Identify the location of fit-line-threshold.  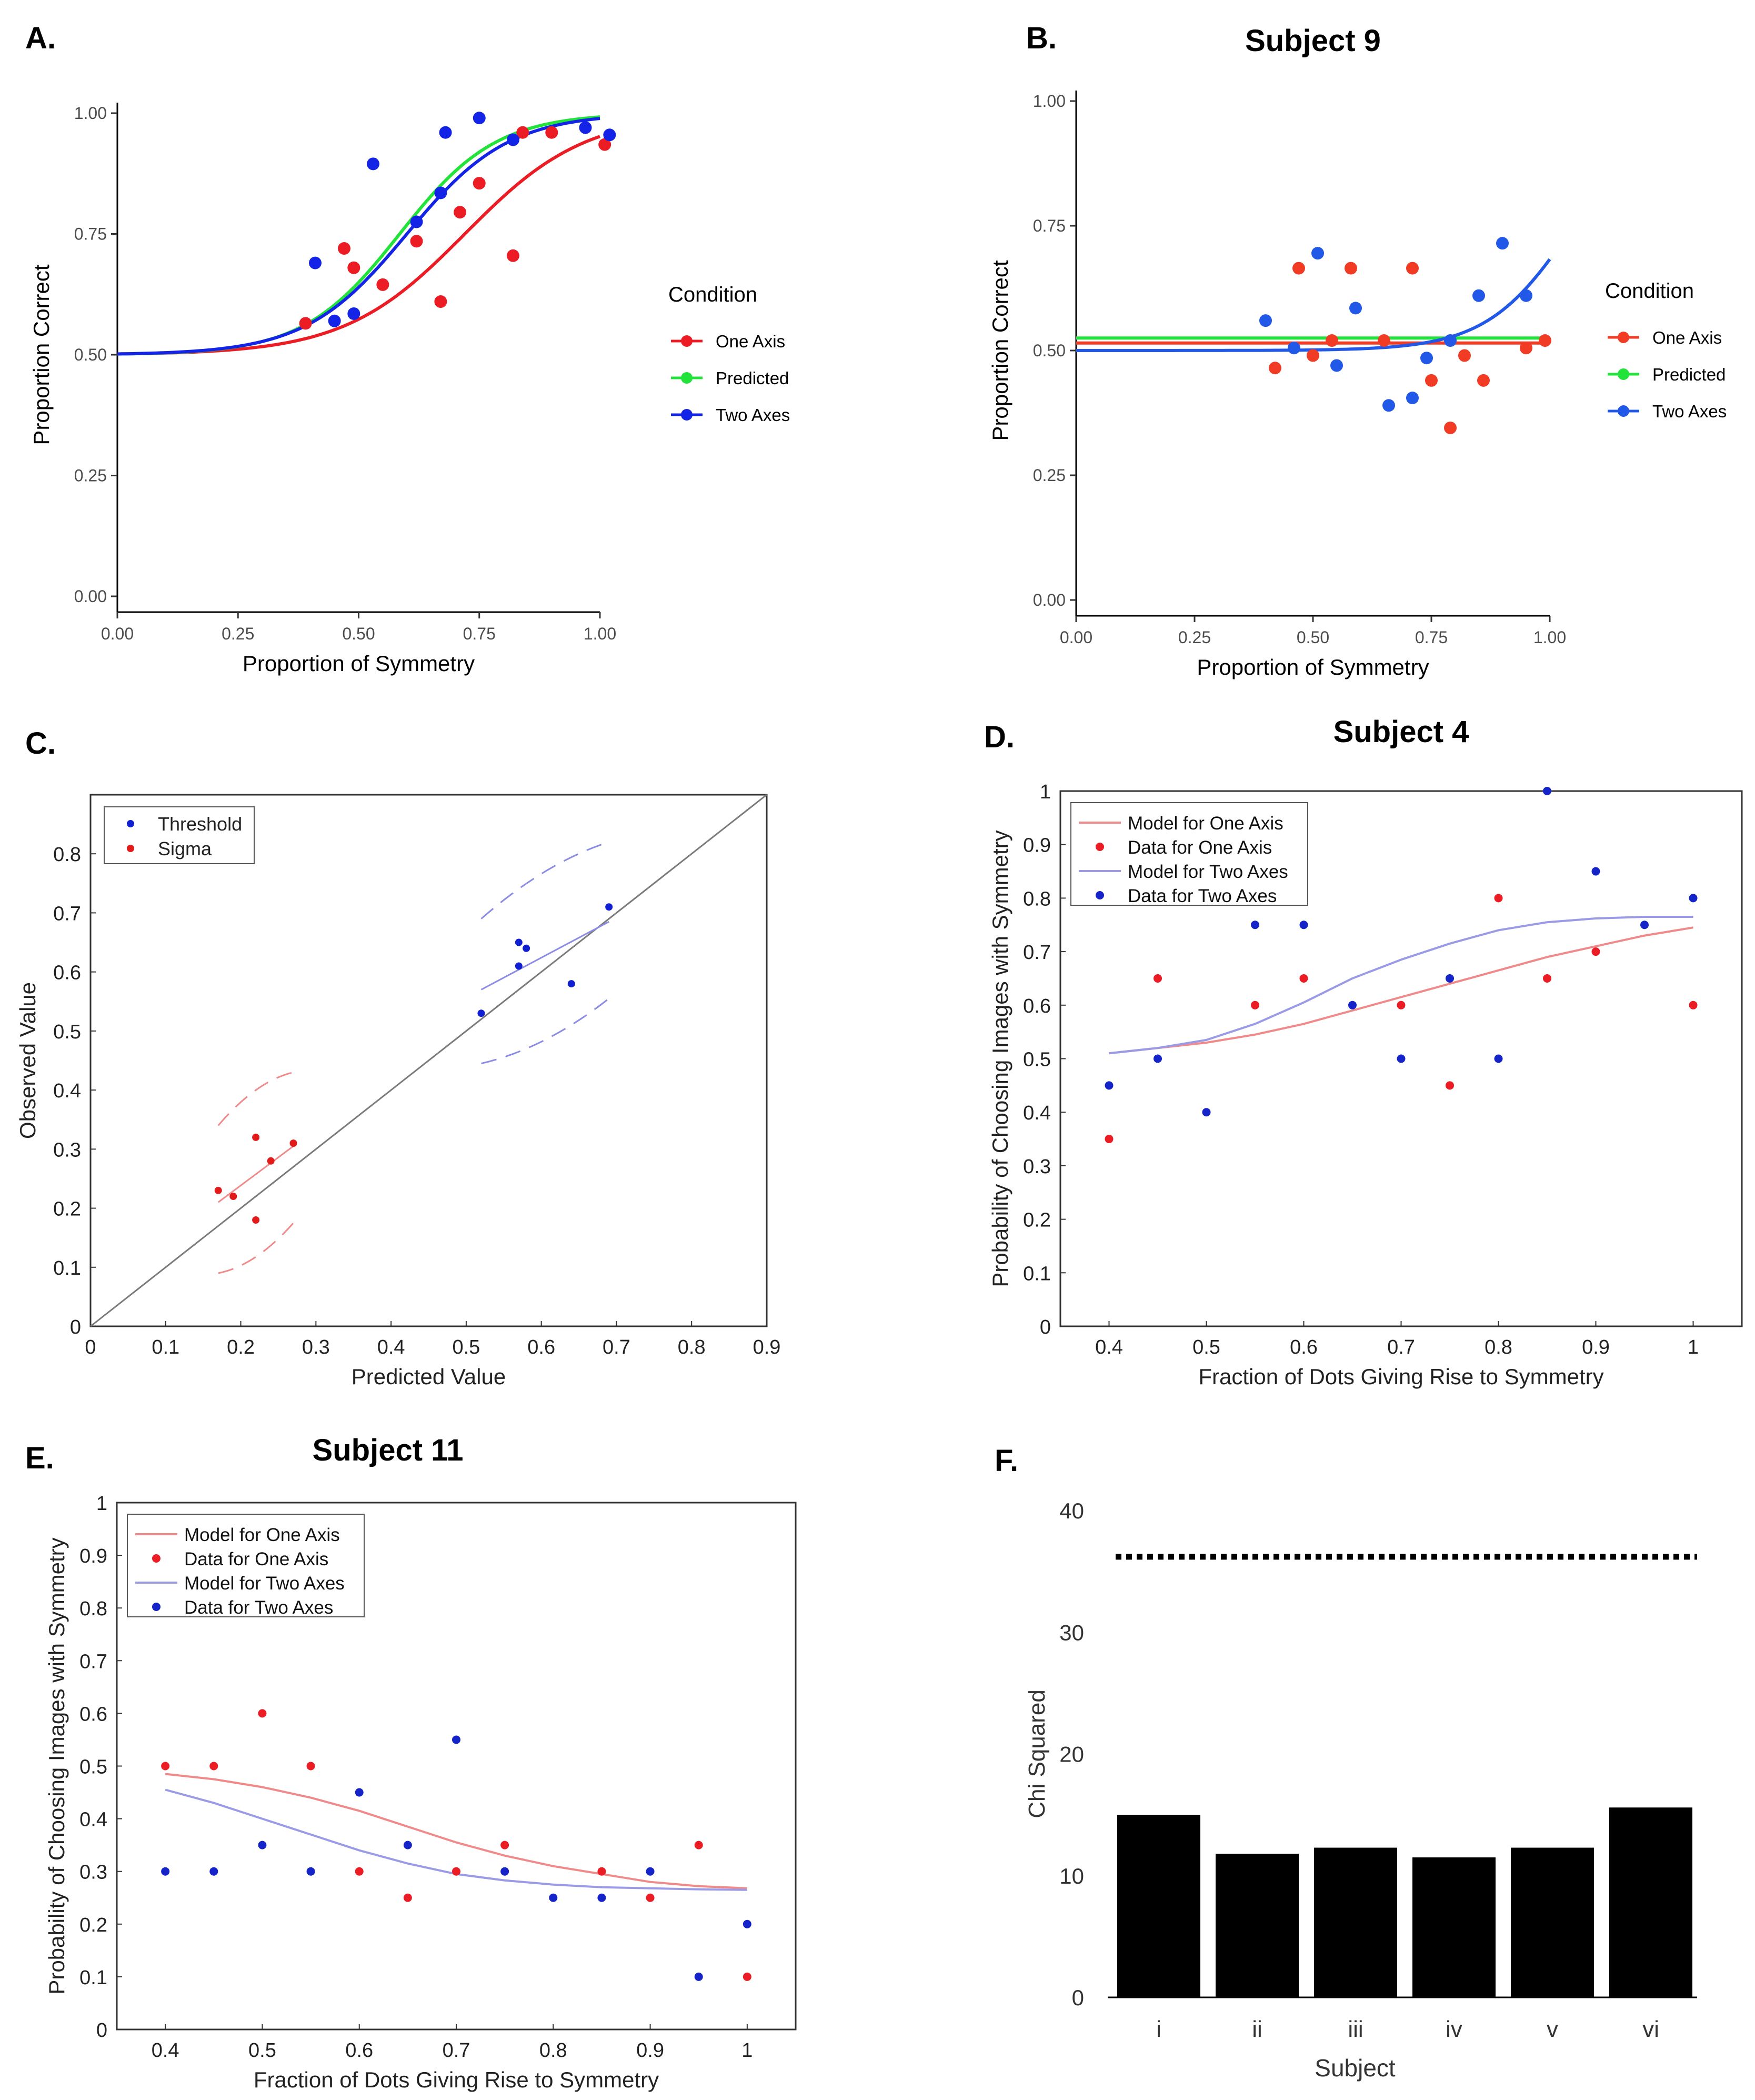
(544, 956).